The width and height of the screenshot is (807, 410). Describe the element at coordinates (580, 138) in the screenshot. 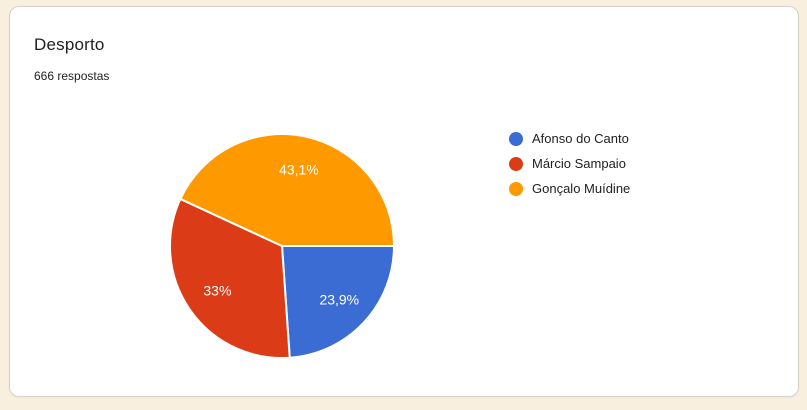

I see `legend-label: Afonso do Canto` at that location.